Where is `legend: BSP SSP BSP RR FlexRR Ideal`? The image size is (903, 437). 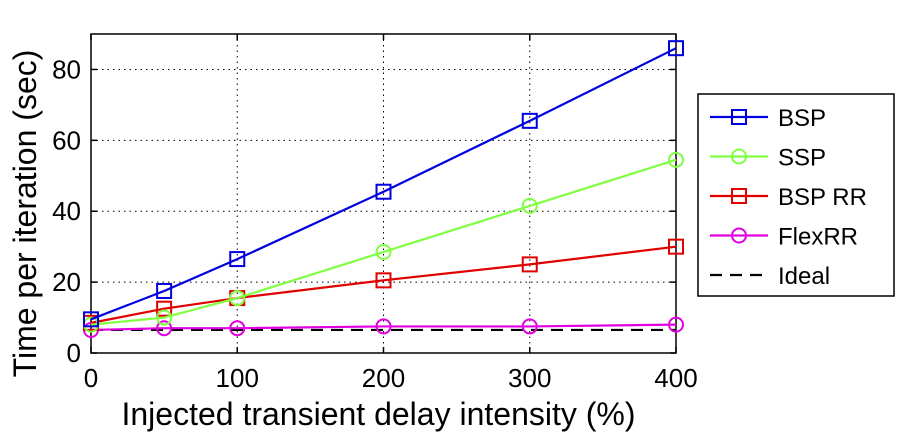
legend: BSP SSP BSP RR FlexRR Ideal is located at coordinates (796, 195).